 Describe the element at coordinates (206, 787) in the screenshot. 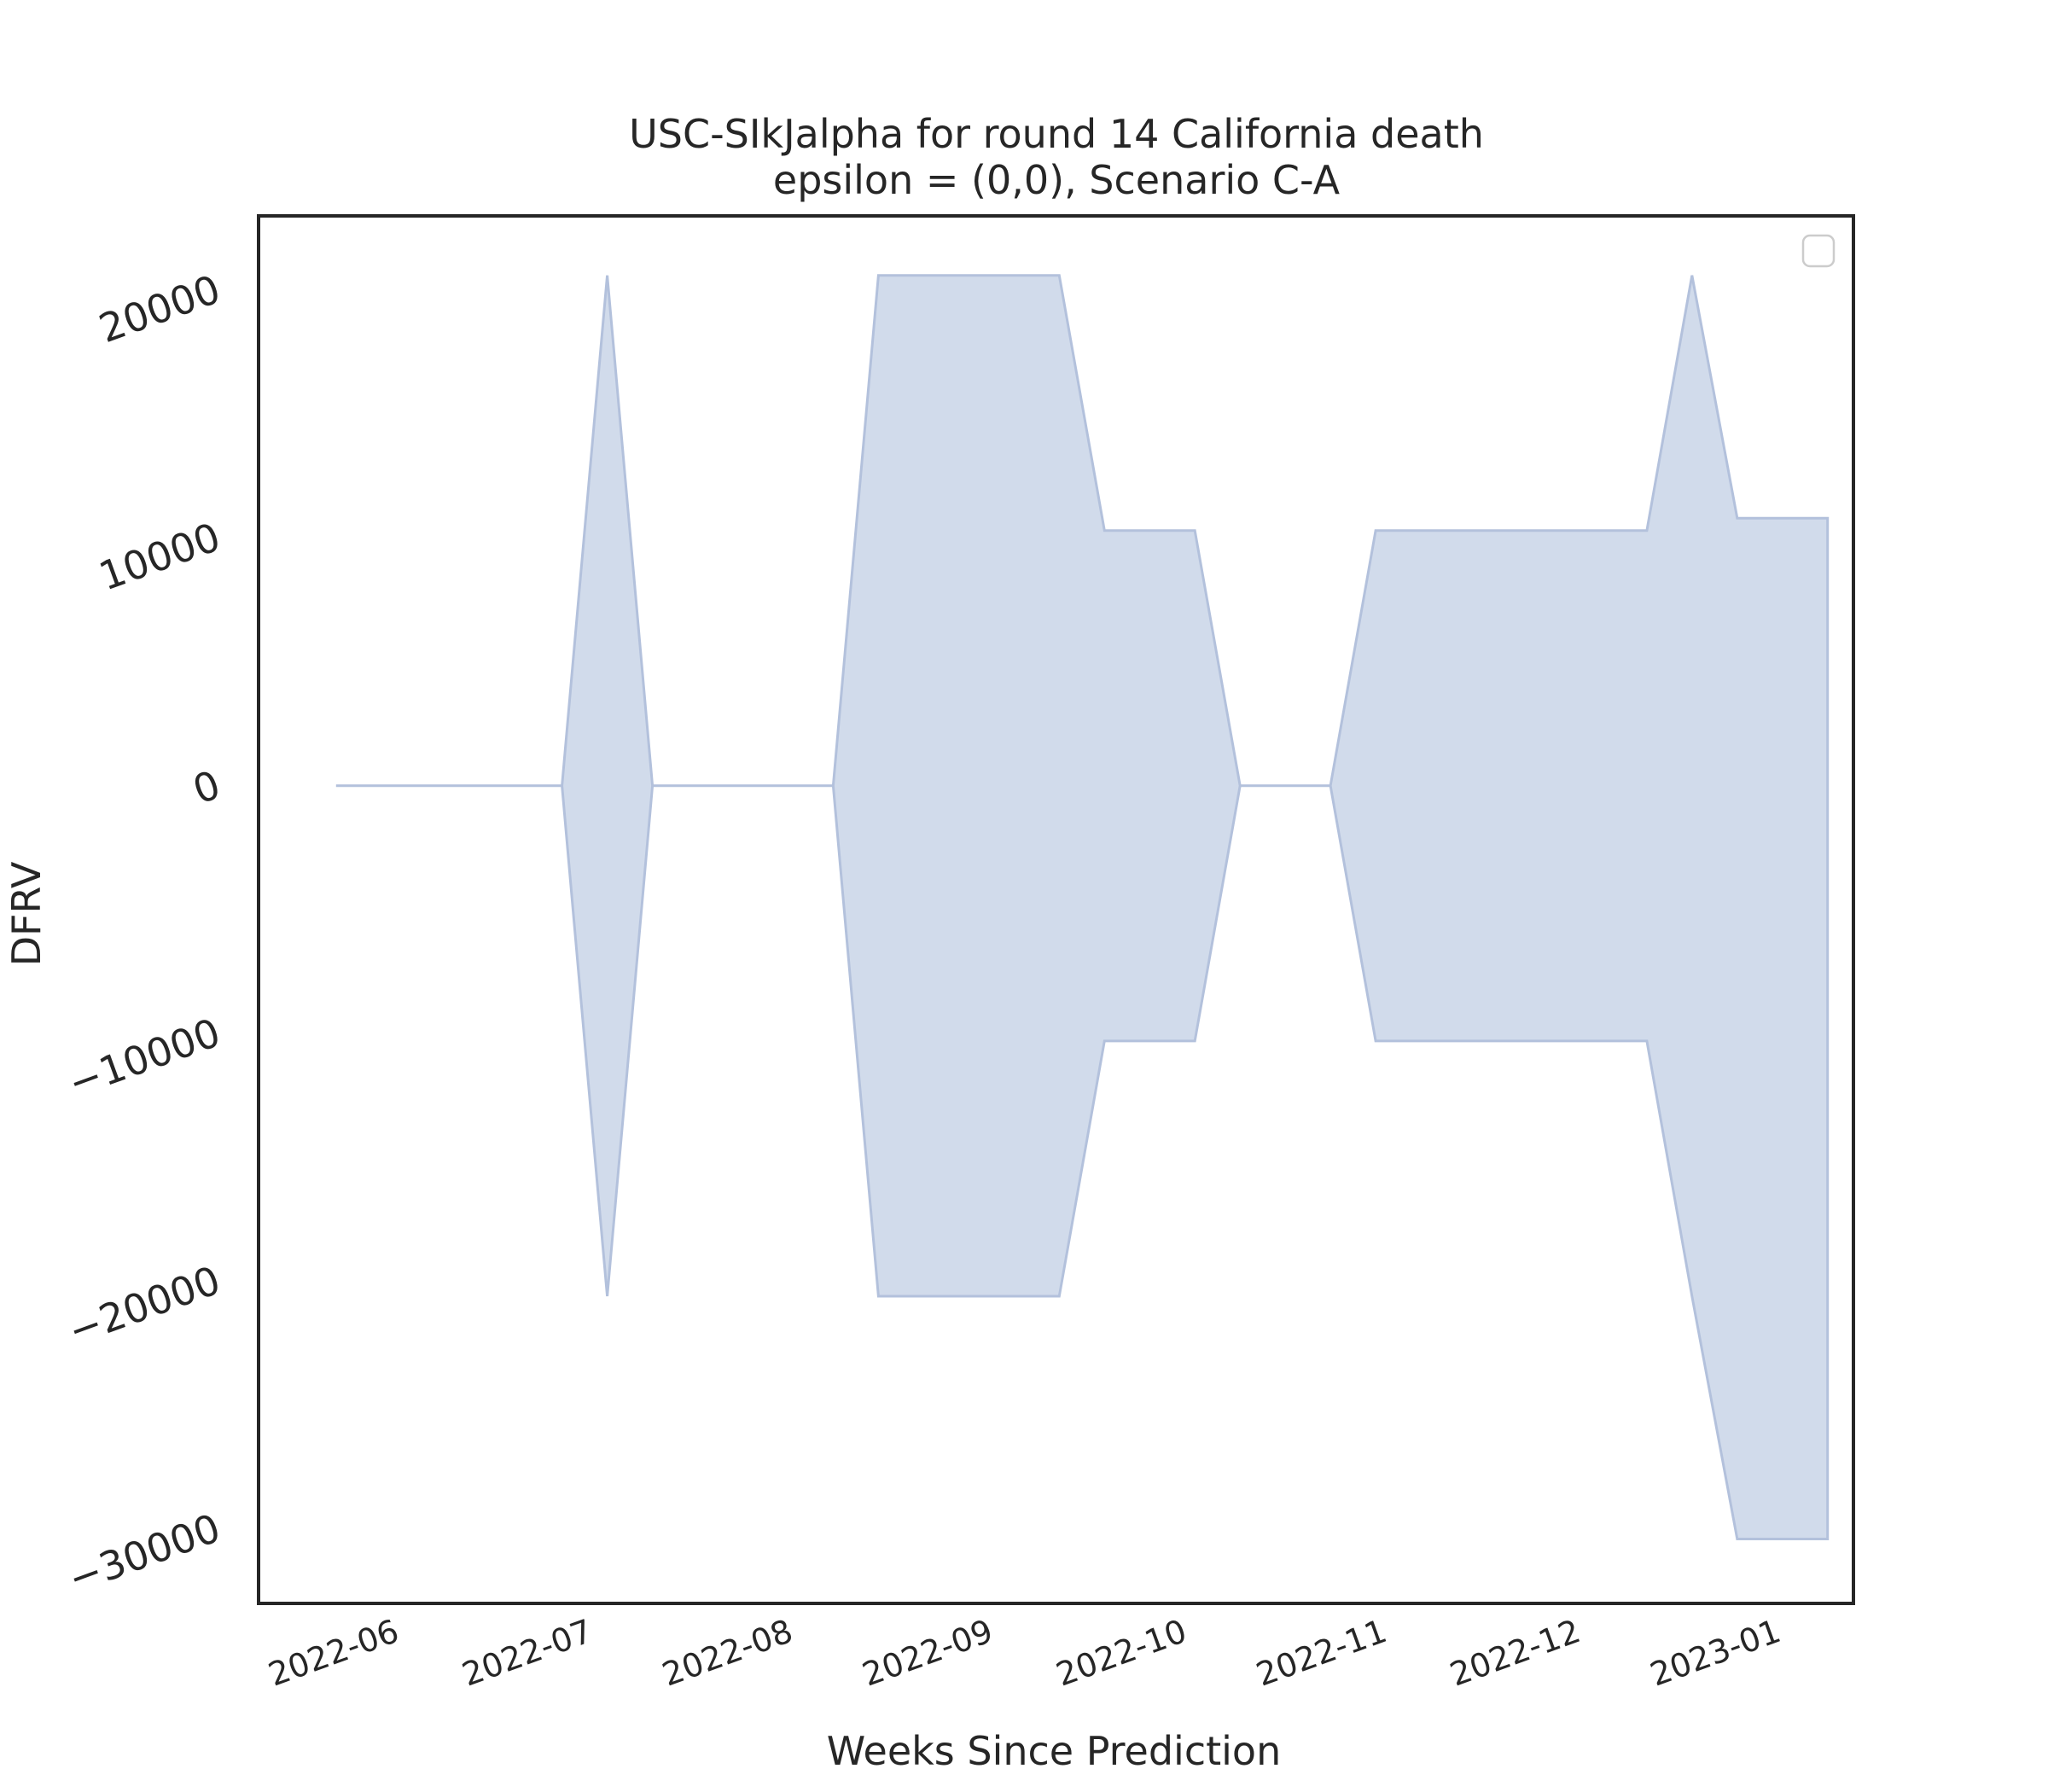

I see `y-tick-label: 0` at that location.